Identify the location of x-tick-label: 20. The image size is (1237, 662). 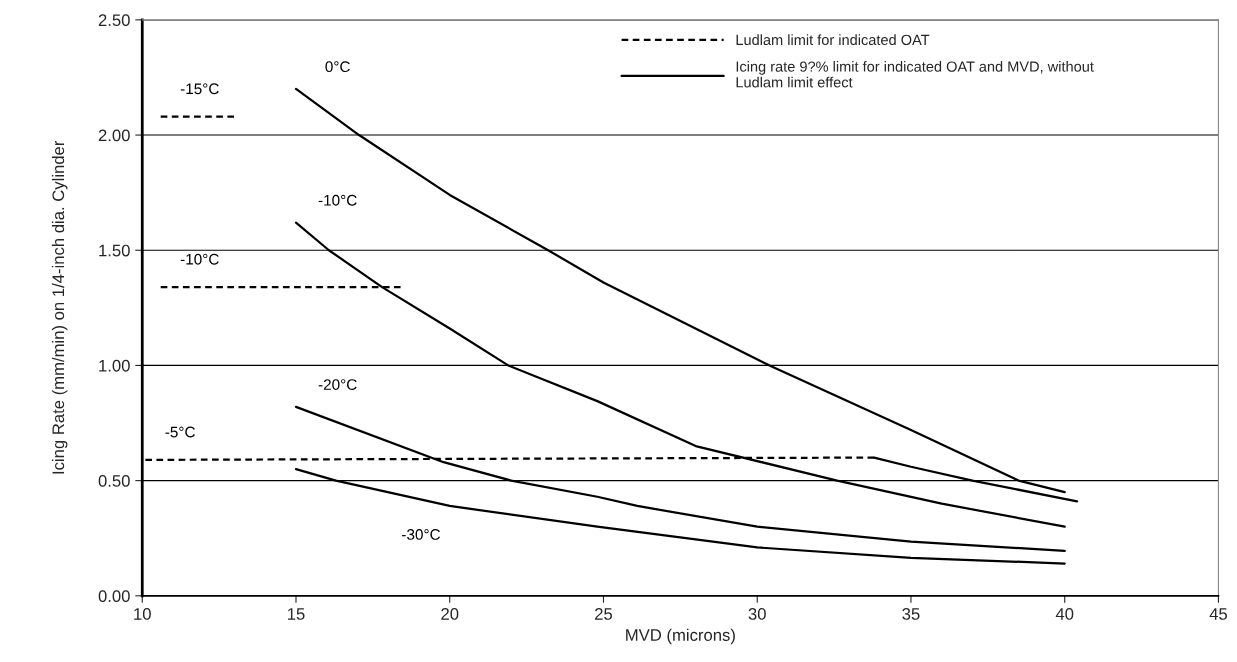
(450, 614).